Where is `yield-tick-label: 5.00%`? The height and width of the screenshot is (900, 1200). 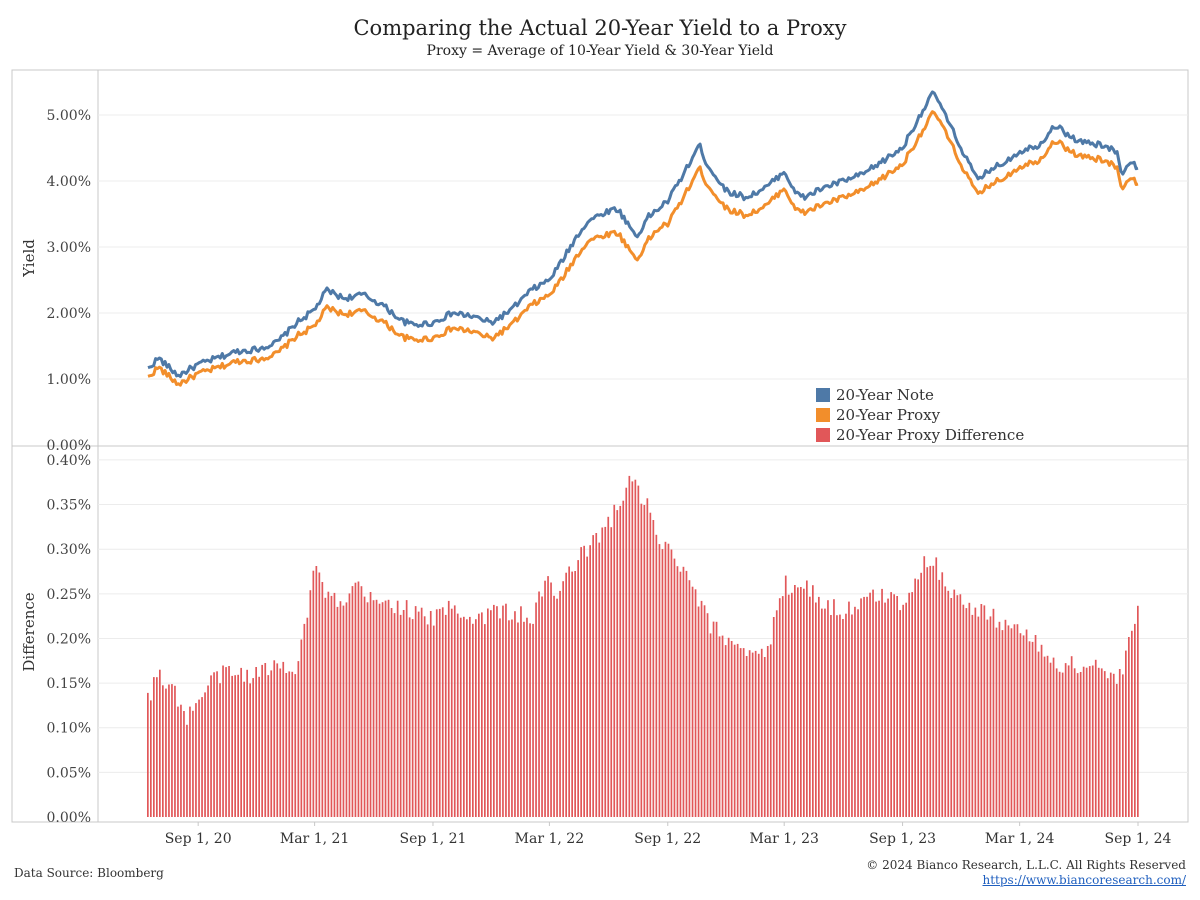 yield-tick-label: 5.00% is located at coordinates (69, 116).